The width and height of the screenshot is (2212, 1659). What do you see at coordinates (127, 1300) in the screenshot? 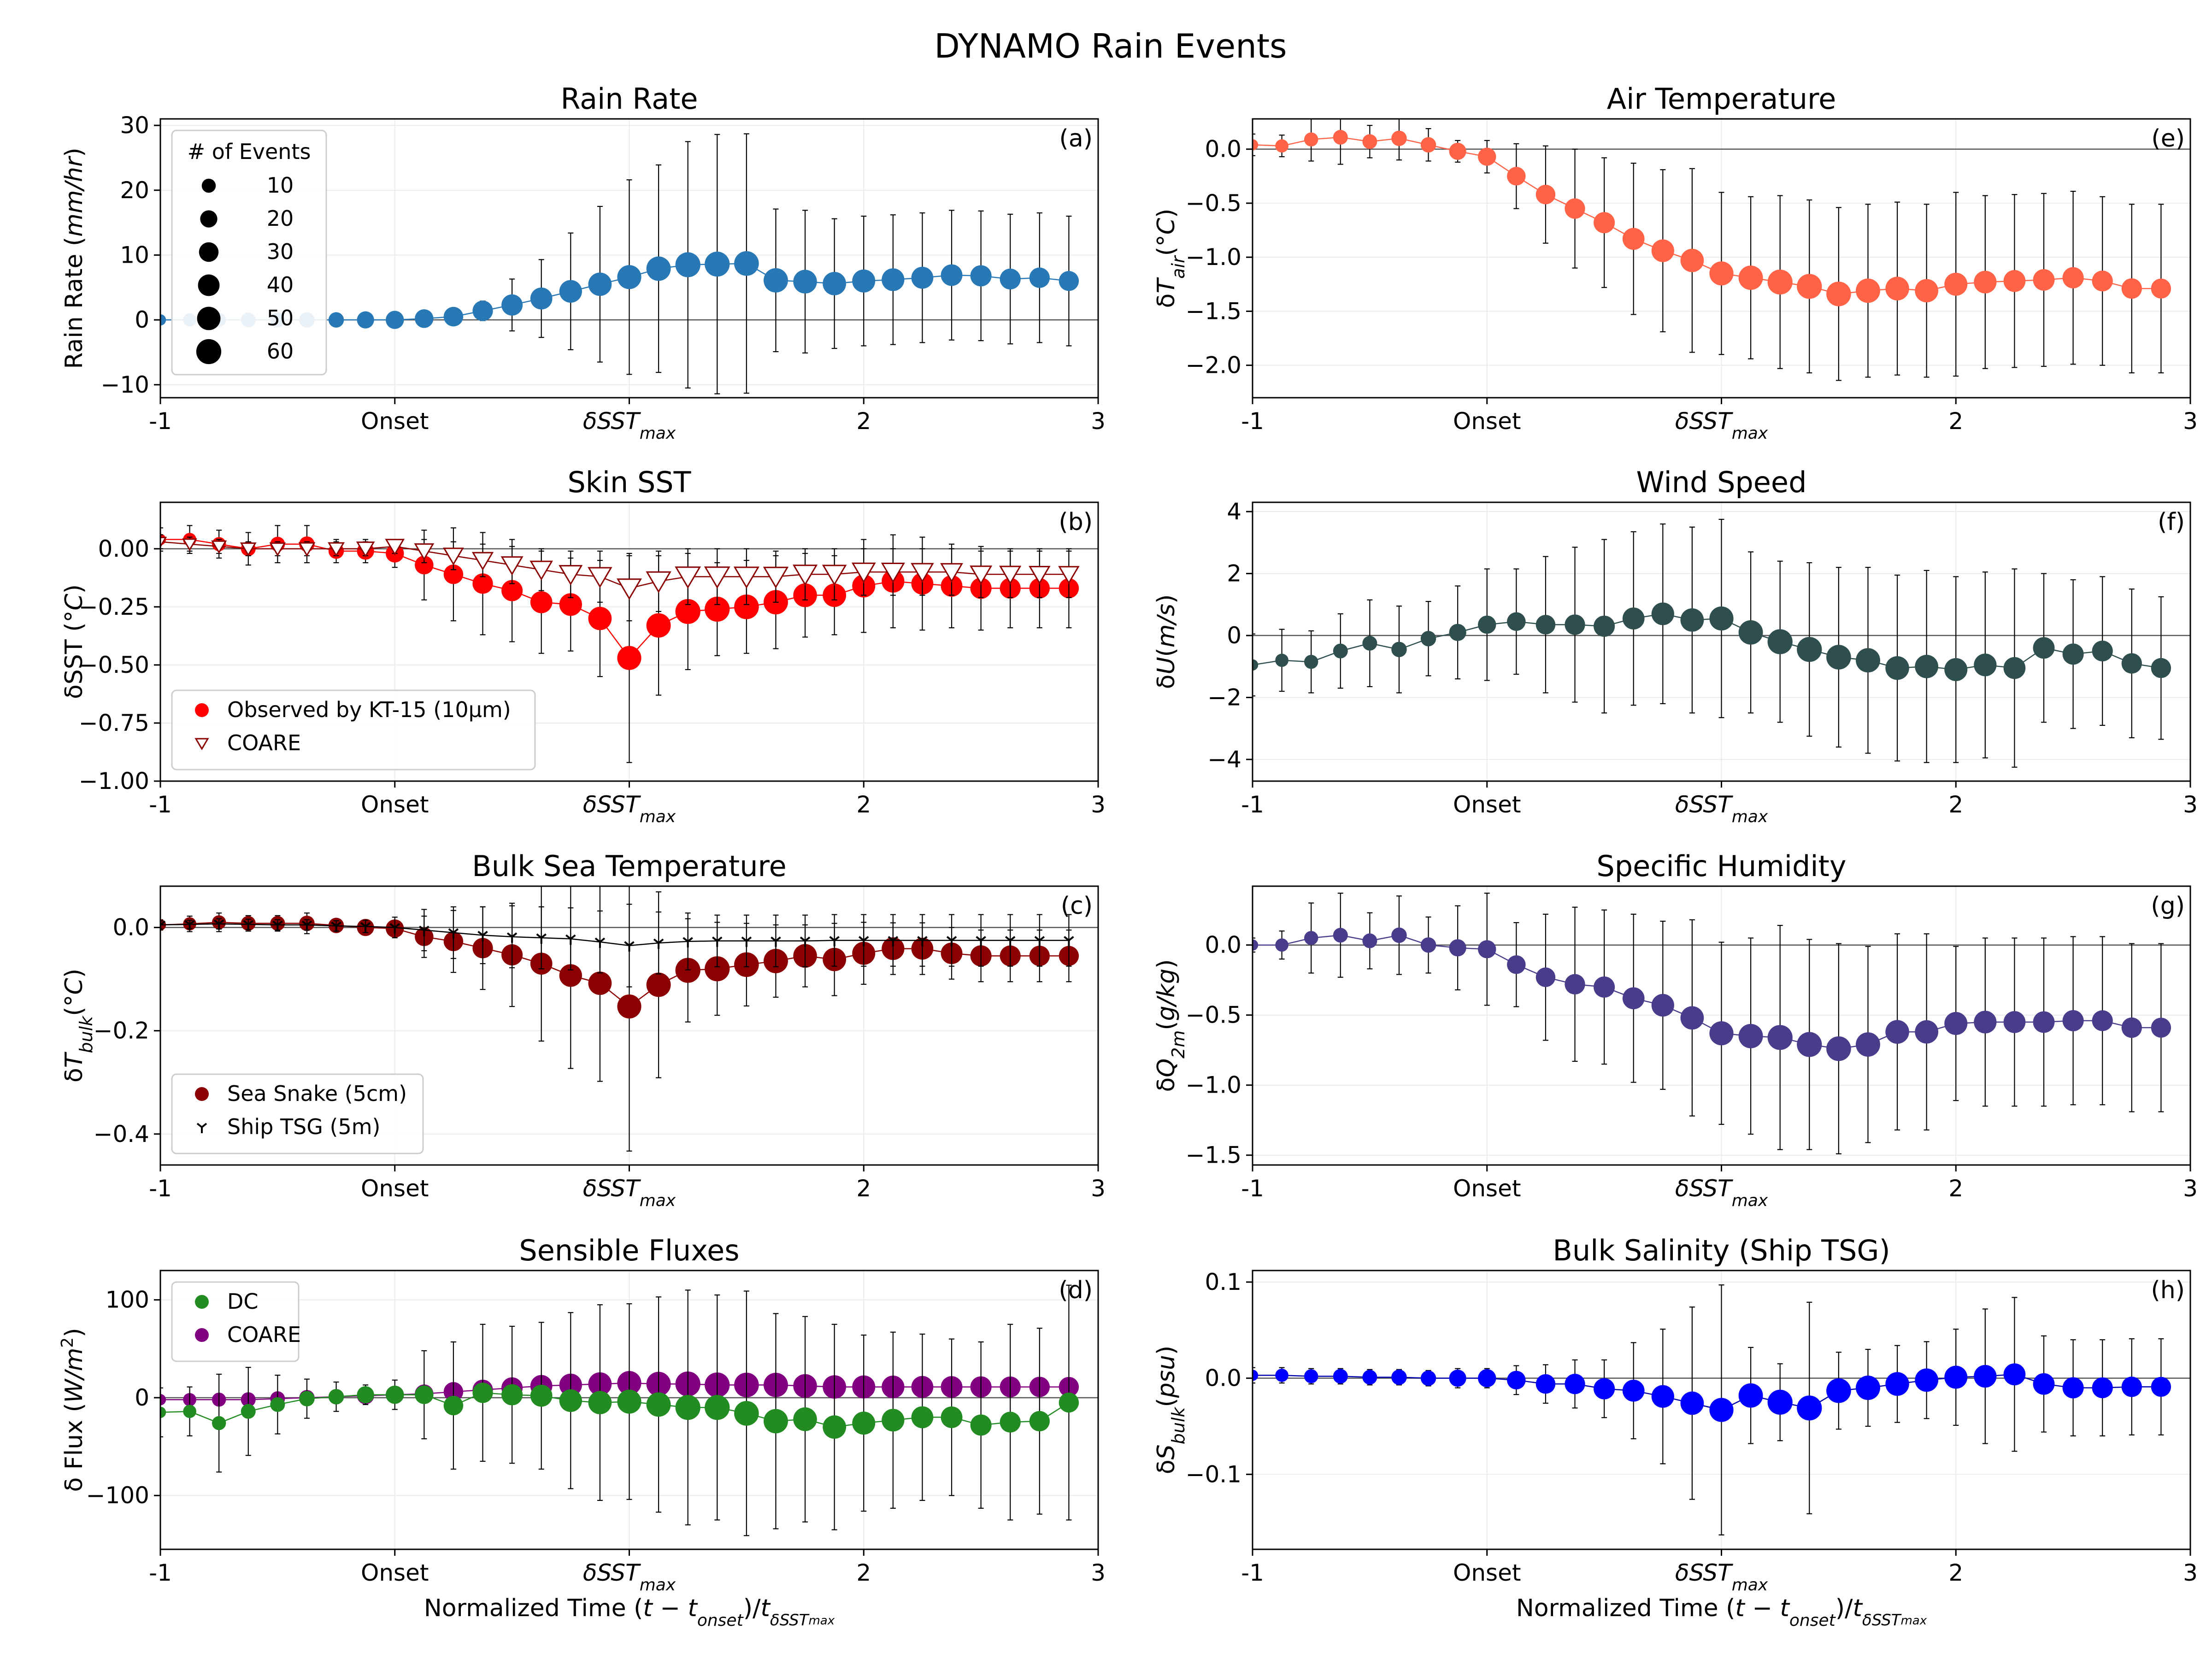
I see `y-tick-label: 100` at bounding box center [127, 1300].